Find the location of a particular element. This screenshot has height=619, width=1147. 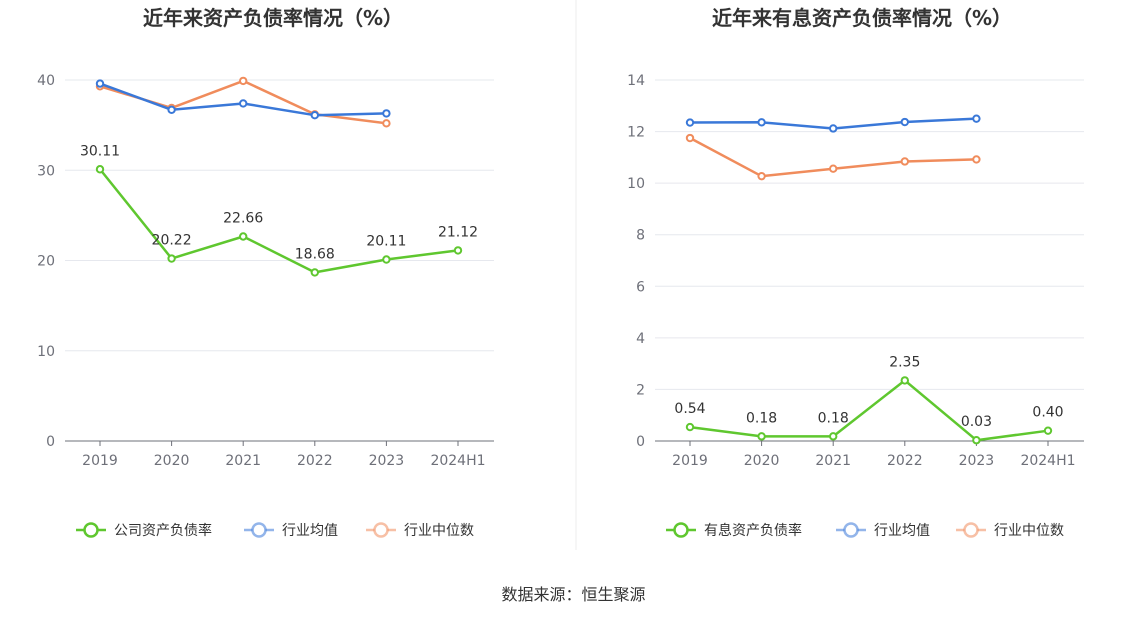

chart-title: 近年来资产负债率情况（%） is located at coordinates (273, 18).